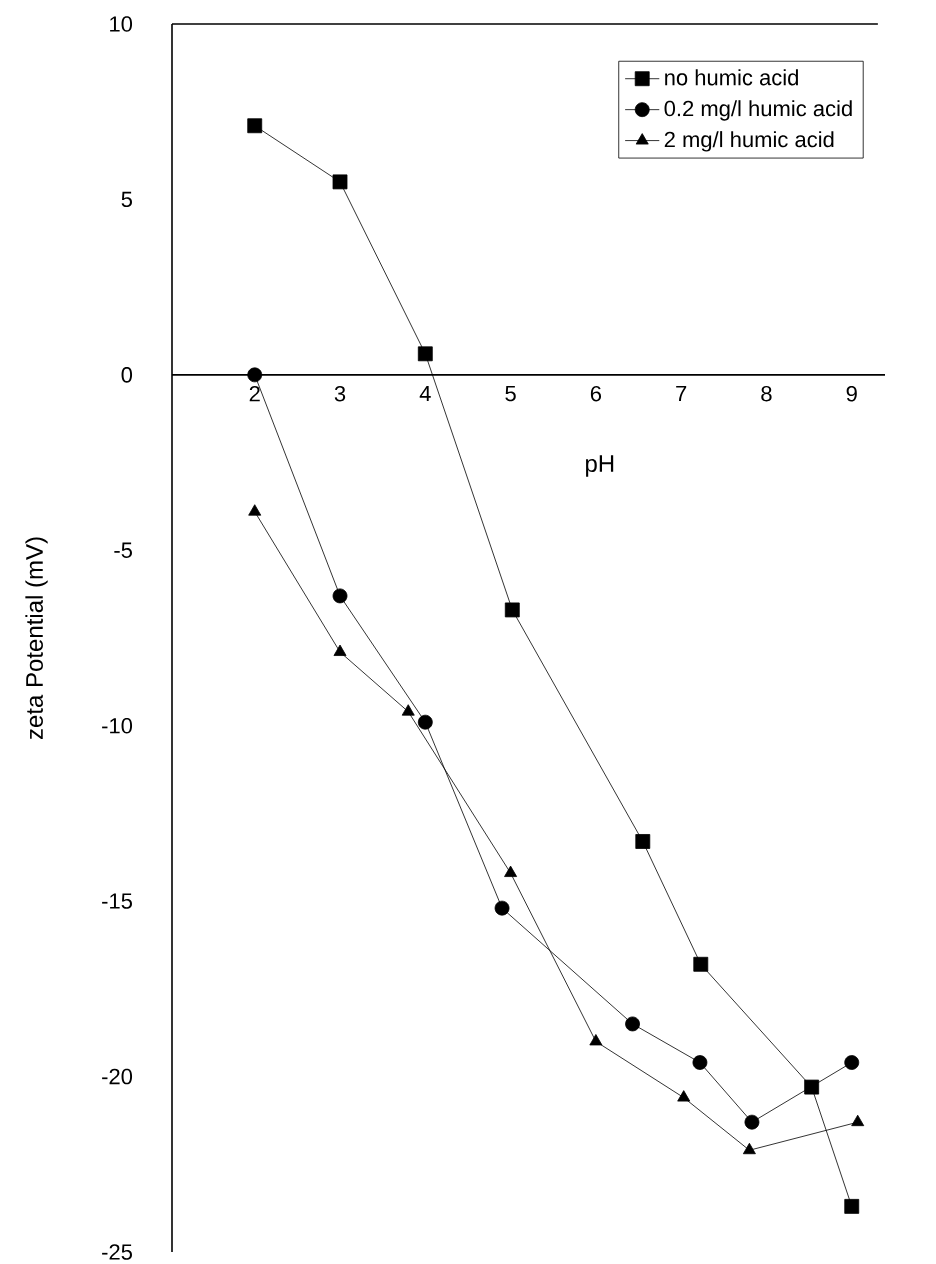  Describe the element at coordinates (254, 393) in the screenshot. I see `x-tick-label: 2` at that location.